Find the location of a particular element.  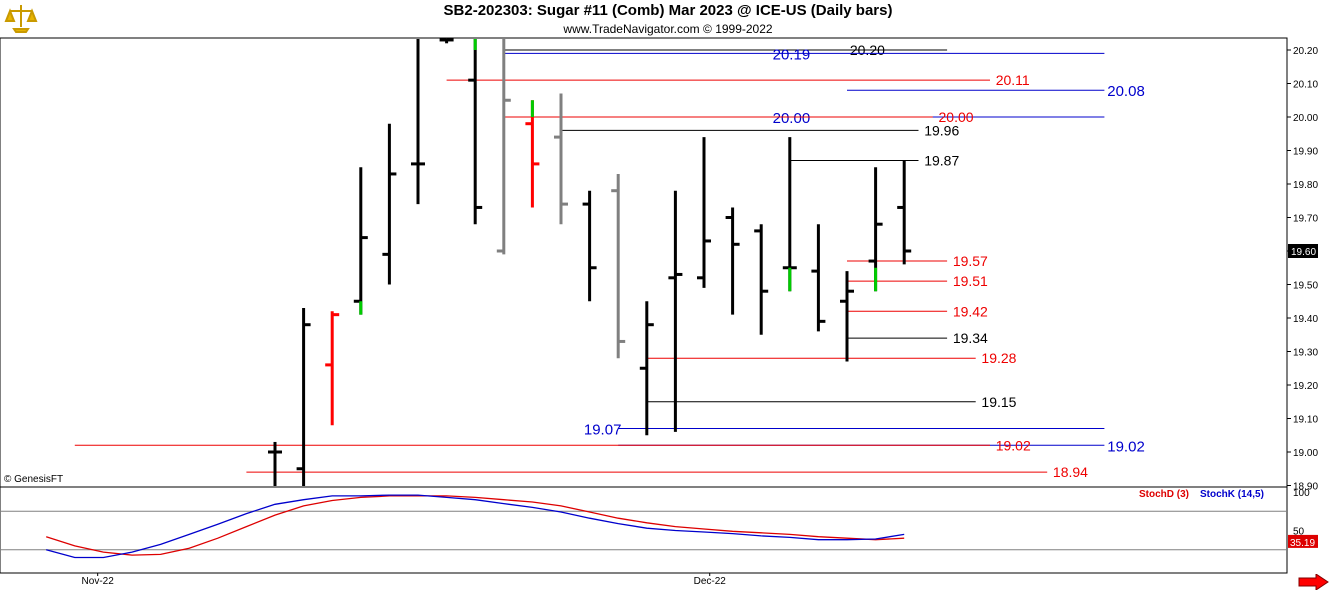

level-label-19.34: 19.34 is located at coordinates (970, 338).